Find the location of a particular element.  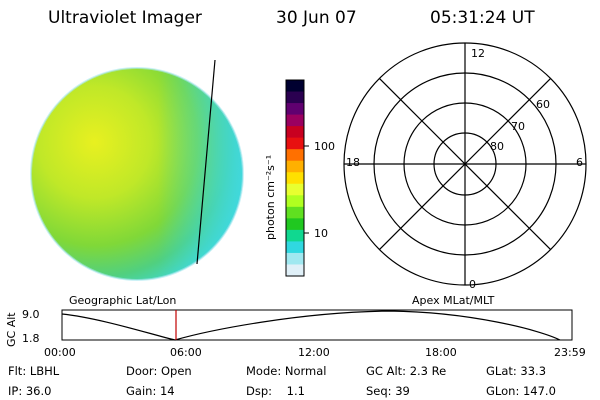

terminator-line is located at coordinates (206, 162).